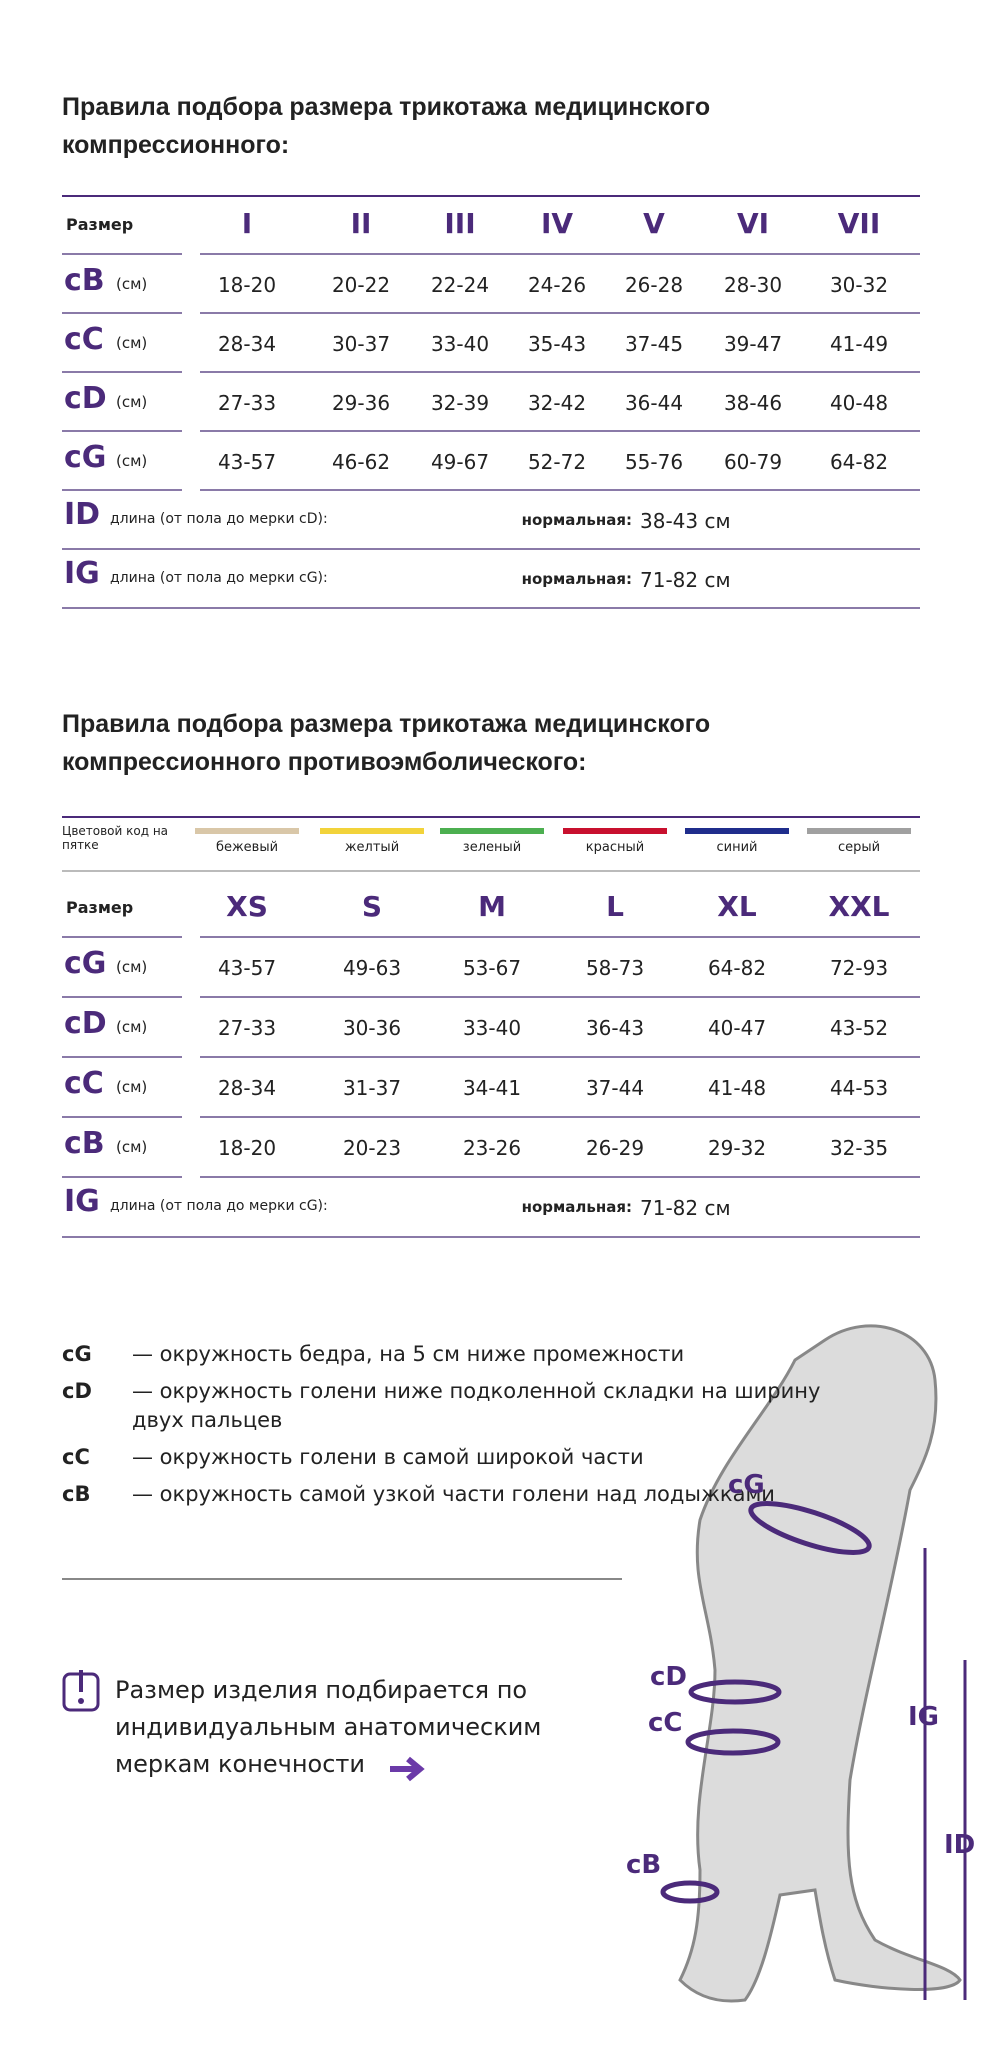  I want to click on row-label: cG, so click(85, 963).